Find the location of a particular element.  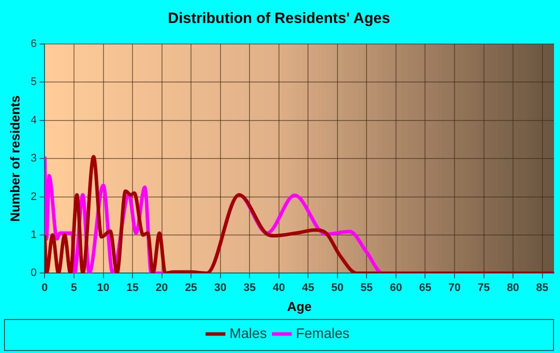

x-axis-title: Age is located at coordinates (299, 306).